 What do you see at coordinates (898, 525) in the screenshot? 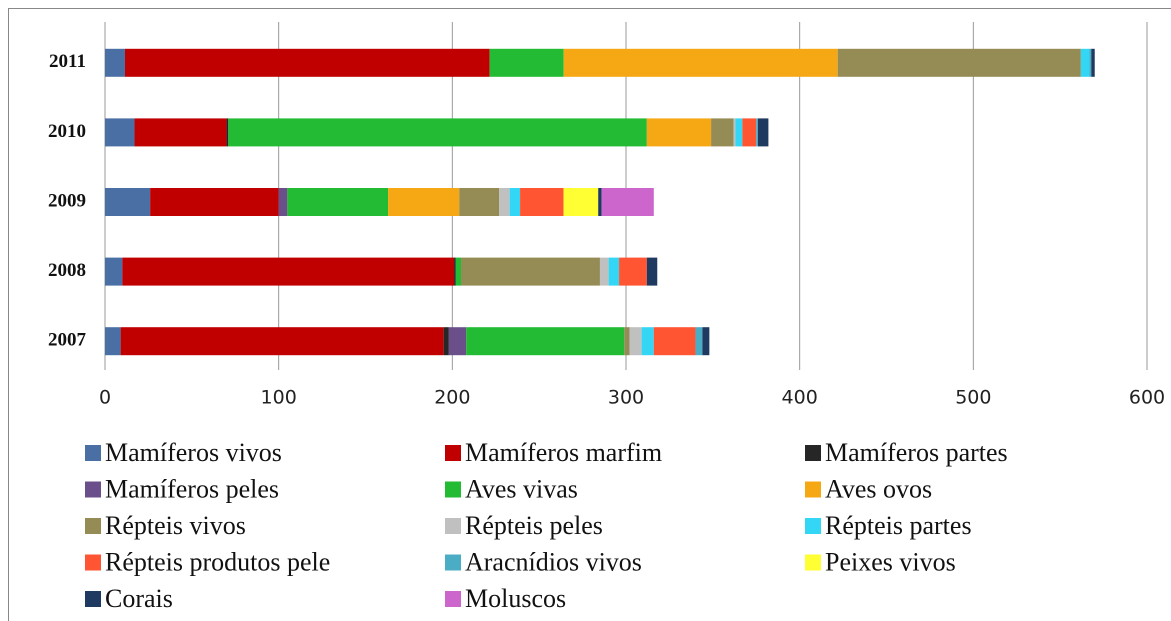
I see `legend-label: Répteis partes` at bounding box center [898, 525].